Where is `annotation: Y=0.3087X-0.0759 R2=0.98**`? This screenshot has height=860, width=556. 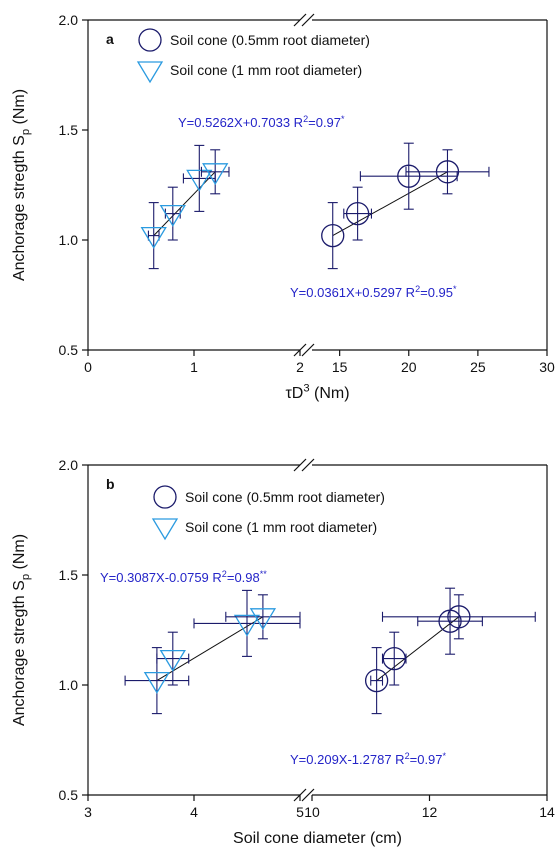 annotation: Y=0.3087X-0.0759 R2=0.98** is located at coordinates (183, 577).